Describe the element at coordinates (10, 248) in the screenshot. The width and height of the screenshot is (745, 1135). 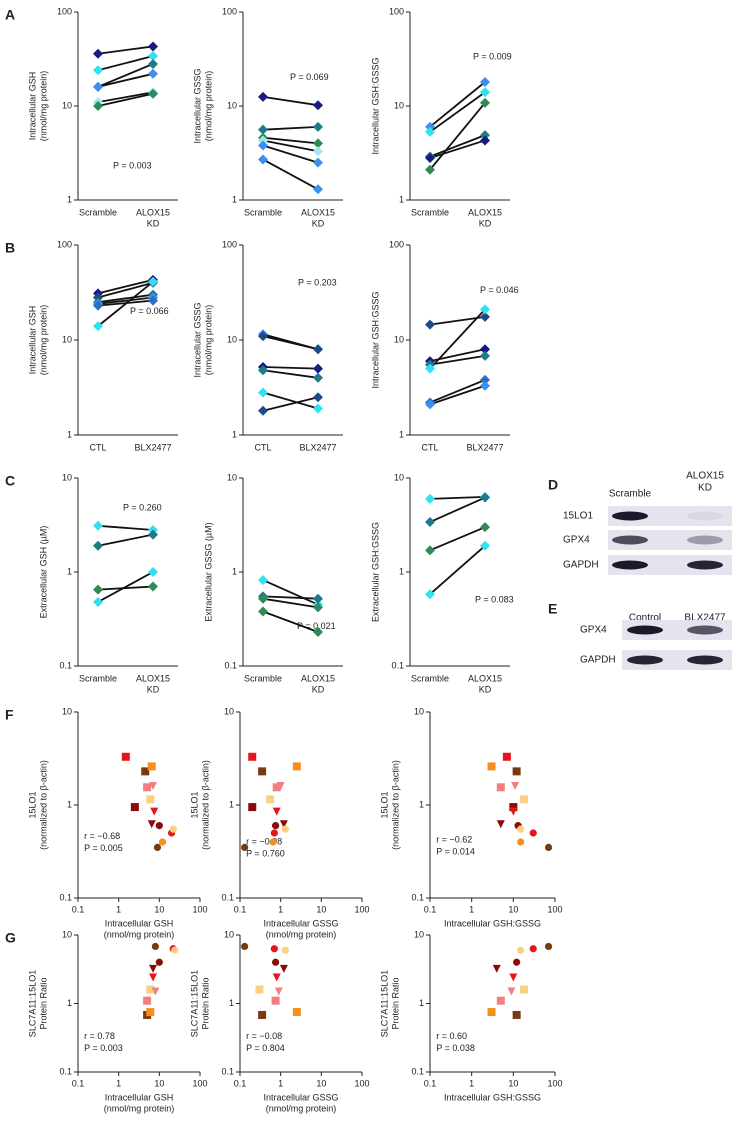
I see `panel-letter: B` at that location.